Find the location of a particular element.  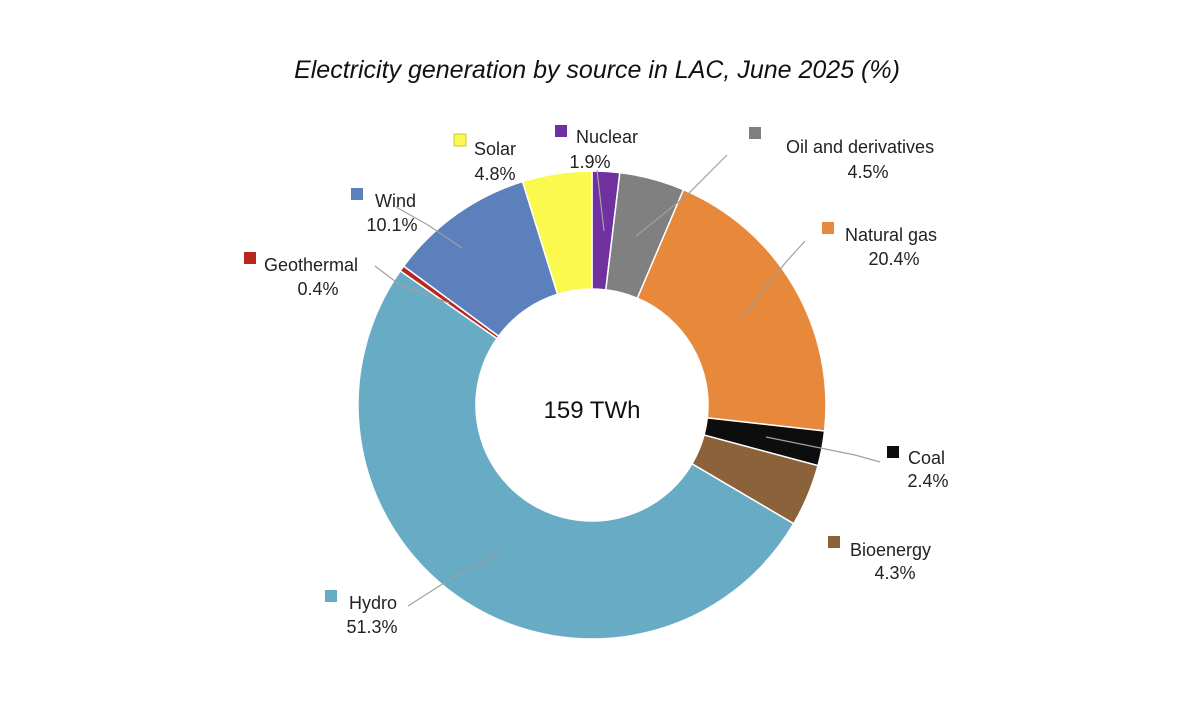

label-value-solar: 4.8% is located at coordinates (494, 174).